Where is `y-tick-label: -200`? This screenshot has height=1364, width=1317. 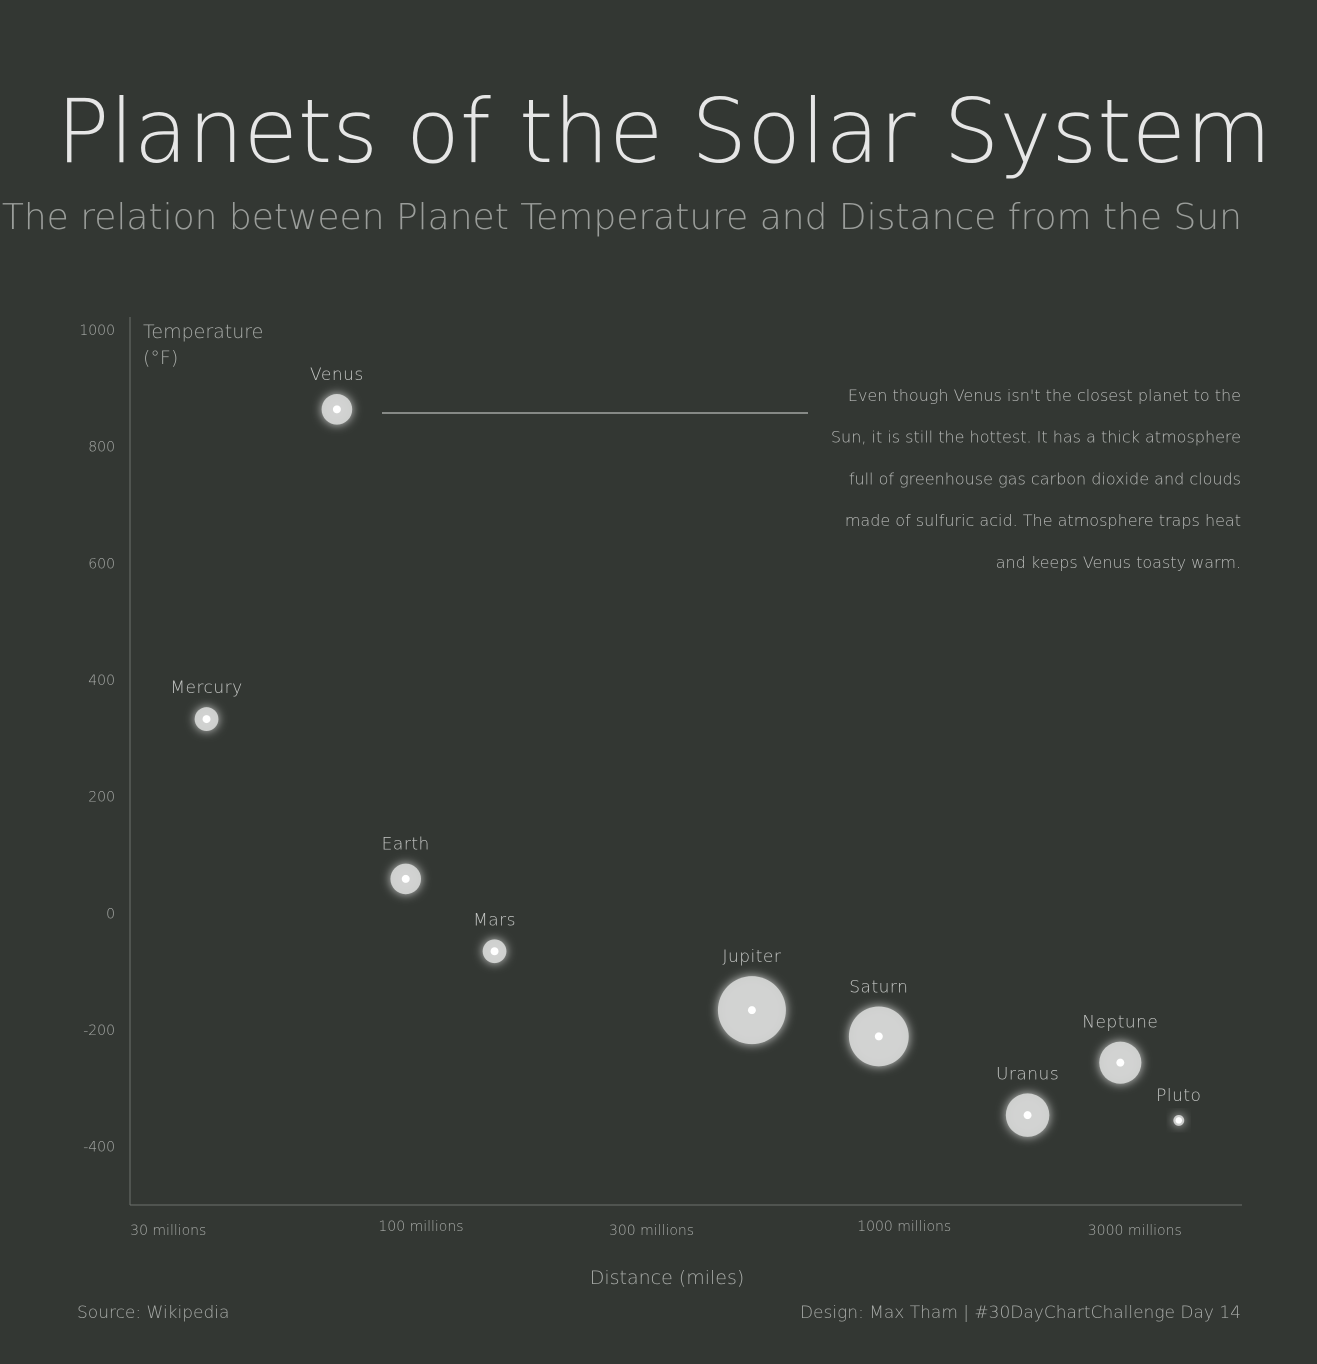 y-tick-label: -200 is located at coordinates (99, 1031).